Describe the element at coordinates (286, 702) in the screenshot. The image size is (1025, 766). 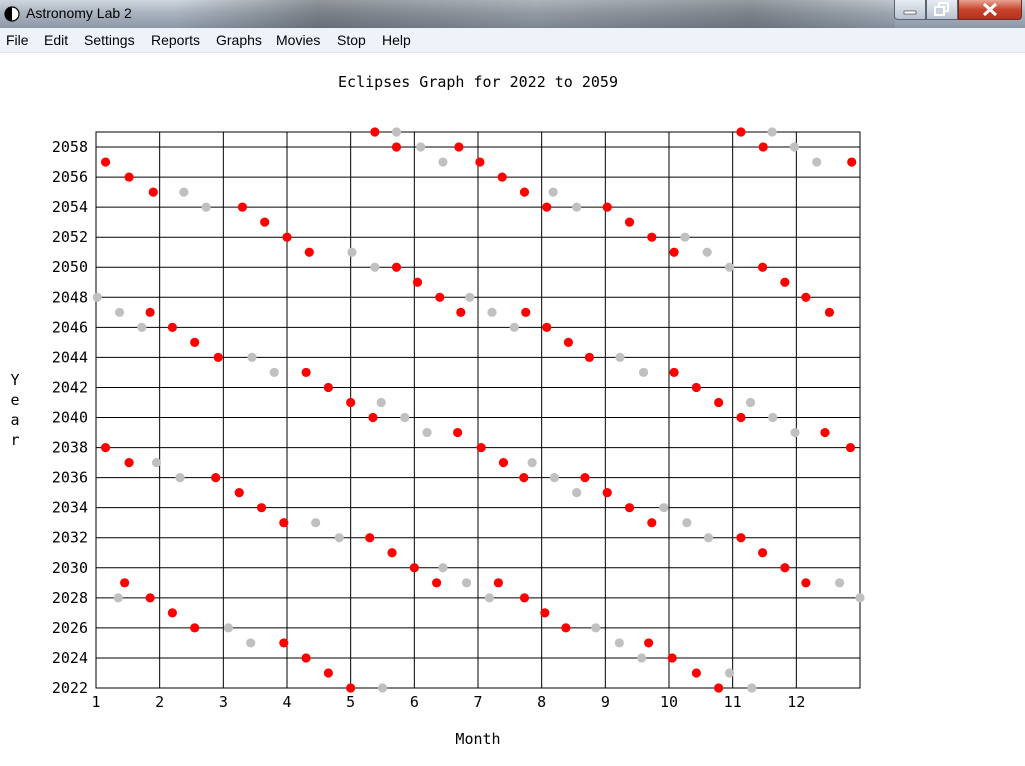
I see `x-tick-label: 4` at that location.